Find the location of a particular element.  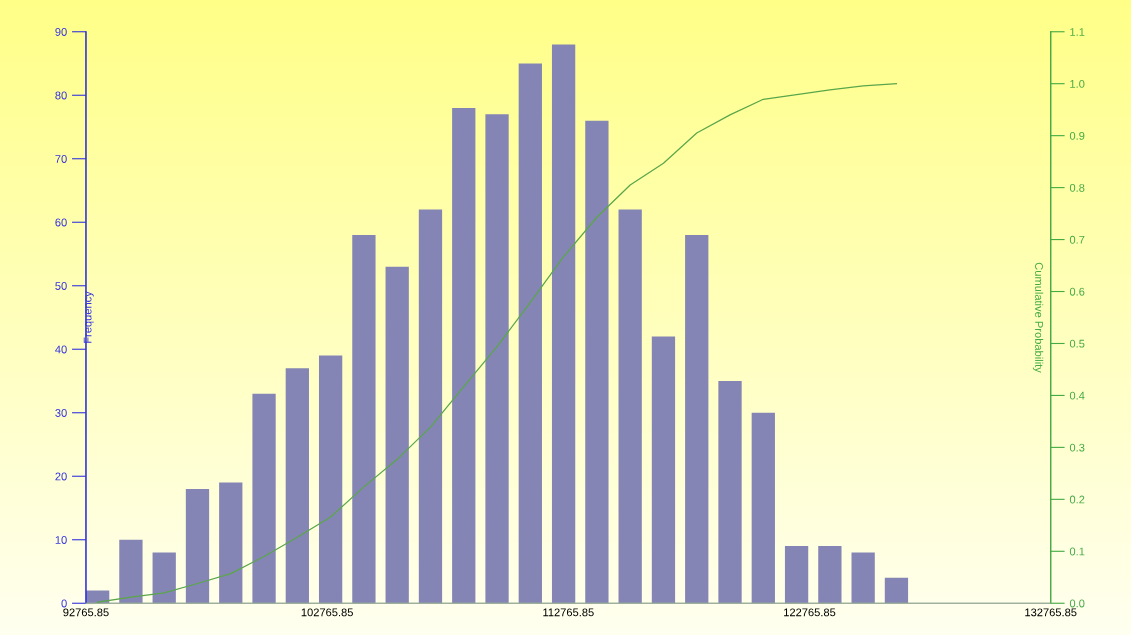

y-tick-label: 20 is located at coordinates (61, 476).